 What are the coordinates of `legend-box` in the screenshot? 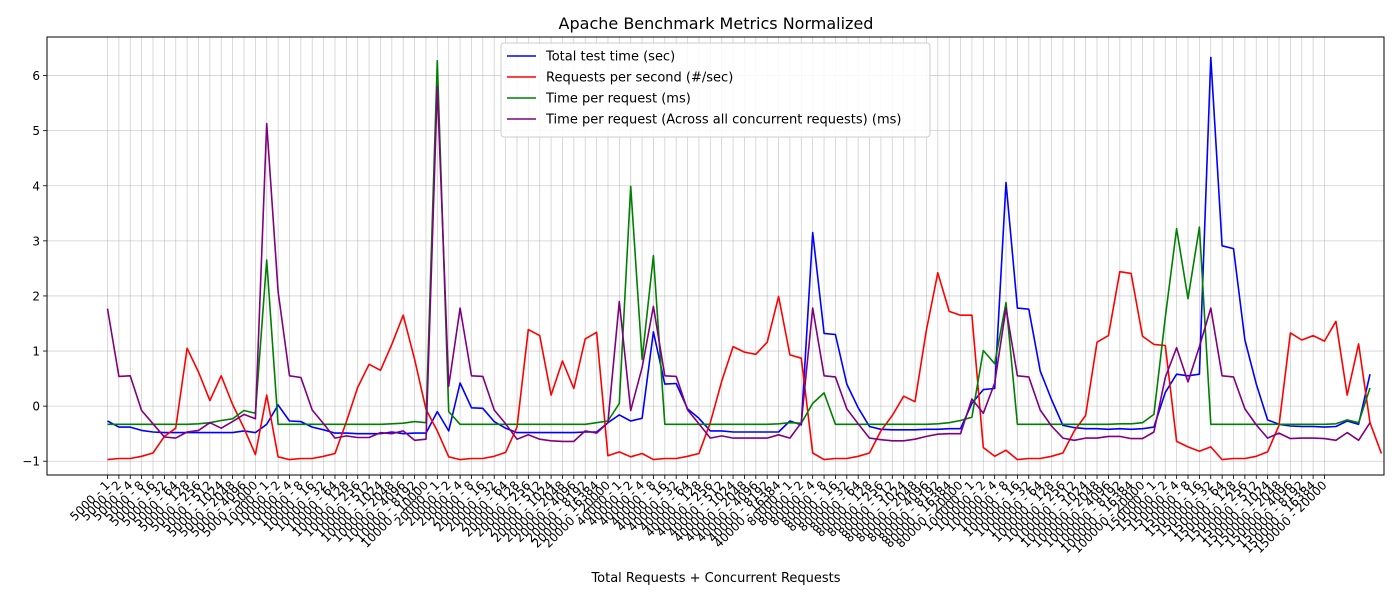 It's located at (715, 90).